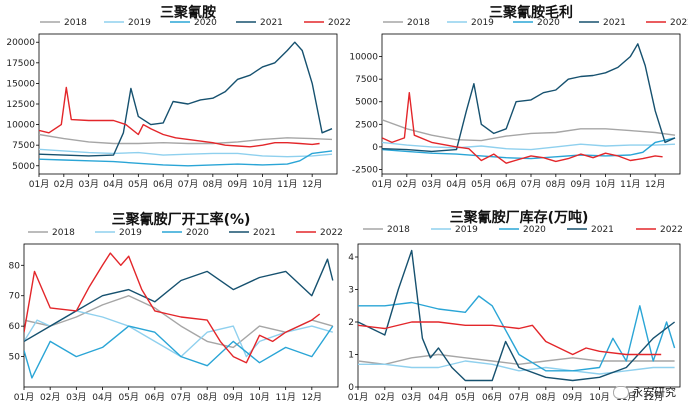  Describe the element at coordinates (15, 266) in the screenshot. I see `y-tick-label: 80` at that location.